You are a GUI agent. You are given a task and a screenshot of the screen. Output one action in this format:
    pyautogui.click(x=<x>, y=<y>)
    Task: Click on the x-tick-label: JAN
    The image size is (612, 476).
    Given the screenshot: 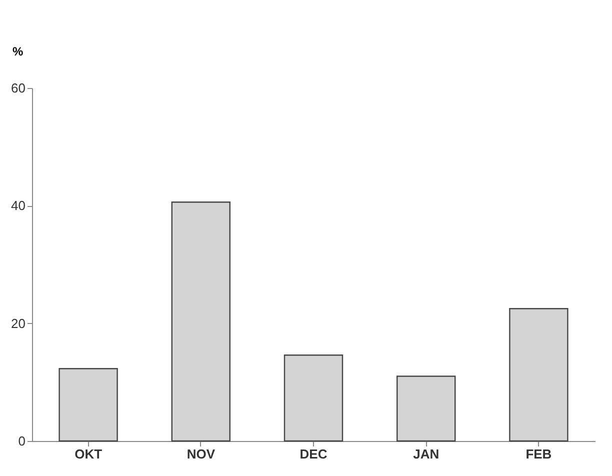 What is the action you would take?
    pyautogui.click(x=426, y=454)
    